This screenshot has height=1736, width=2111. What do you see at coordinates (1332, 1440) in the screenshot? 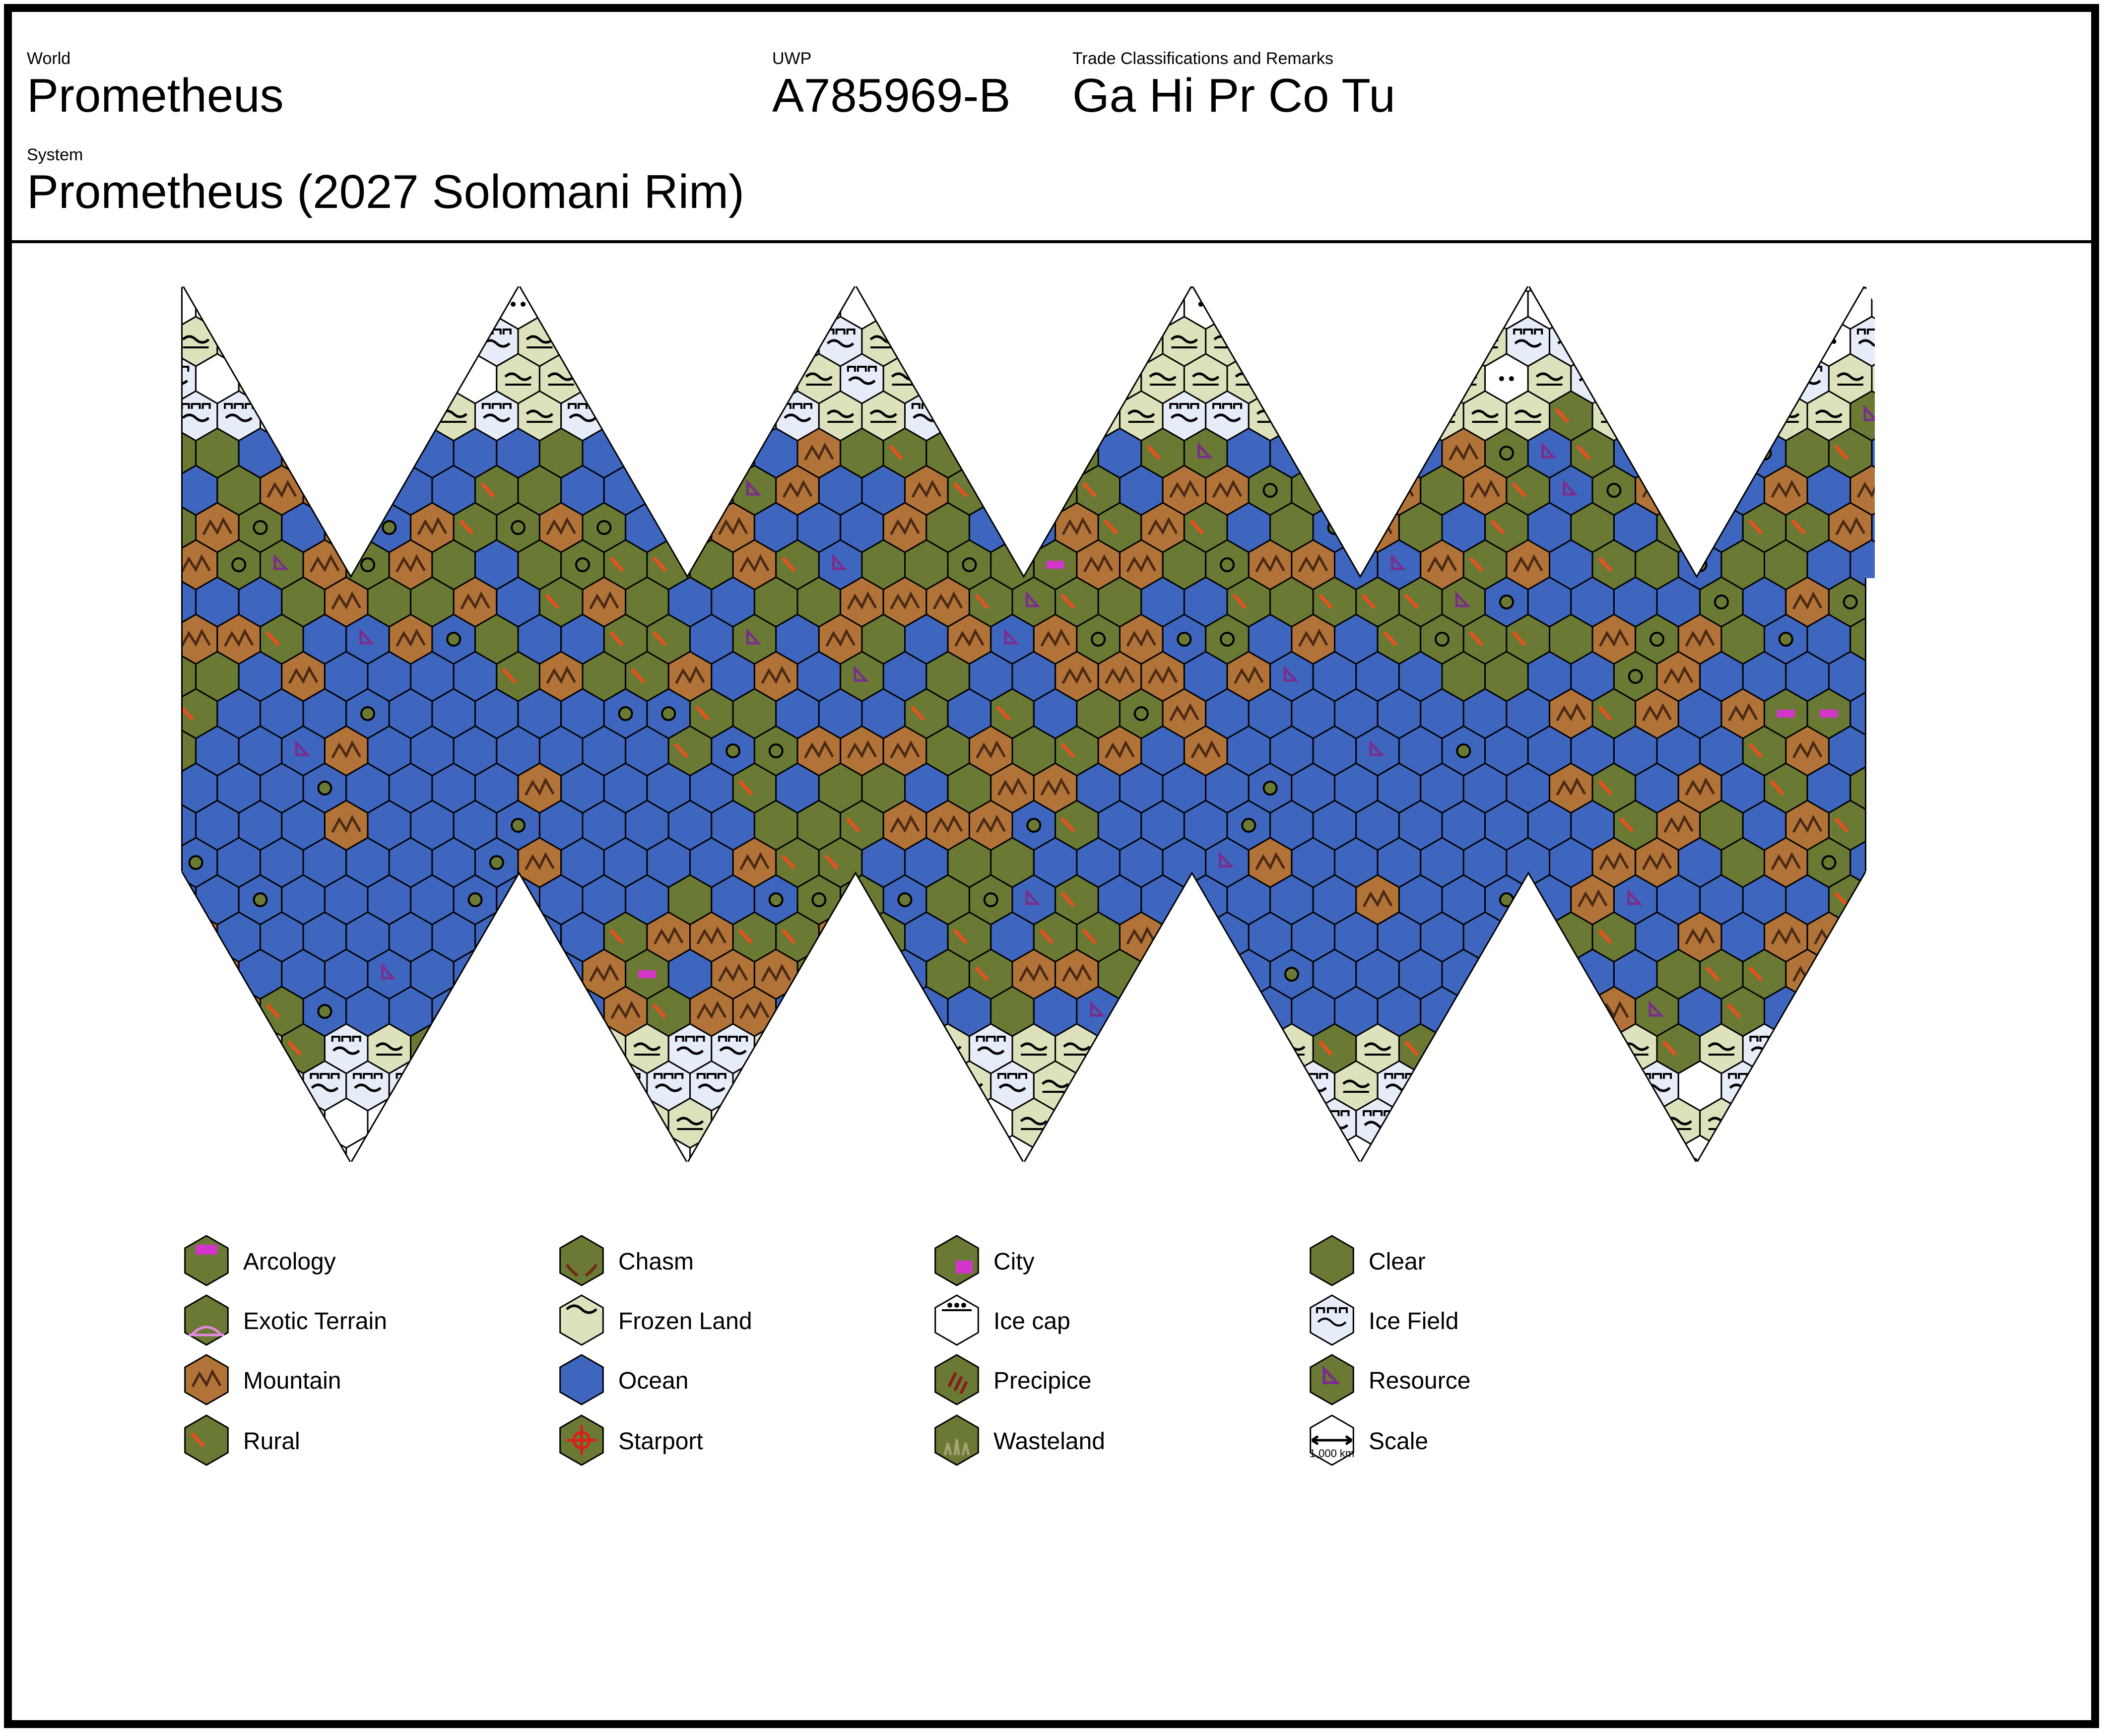
I see `scale-icon: 1,000 km` at bounding box center [1332, 1440].